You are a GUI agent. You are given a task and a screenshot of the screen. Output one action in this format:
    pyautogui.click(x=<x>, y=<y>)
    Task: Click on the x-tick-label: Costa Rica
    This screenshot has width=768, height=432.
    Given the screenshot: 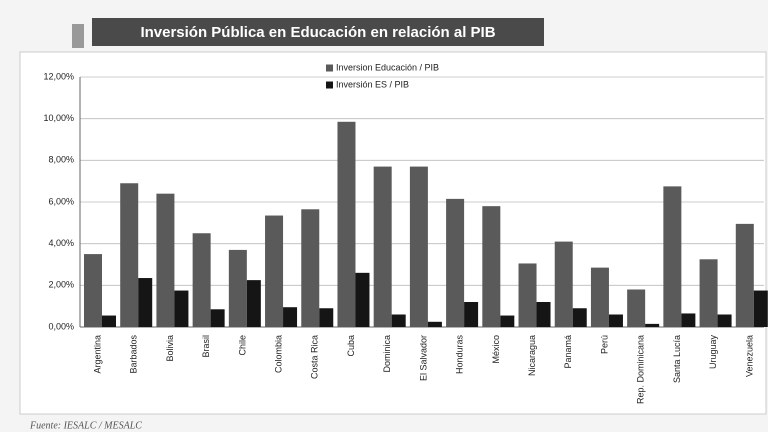 What is the action you would take?
    pyautogui.click(x=315, y=357)
    